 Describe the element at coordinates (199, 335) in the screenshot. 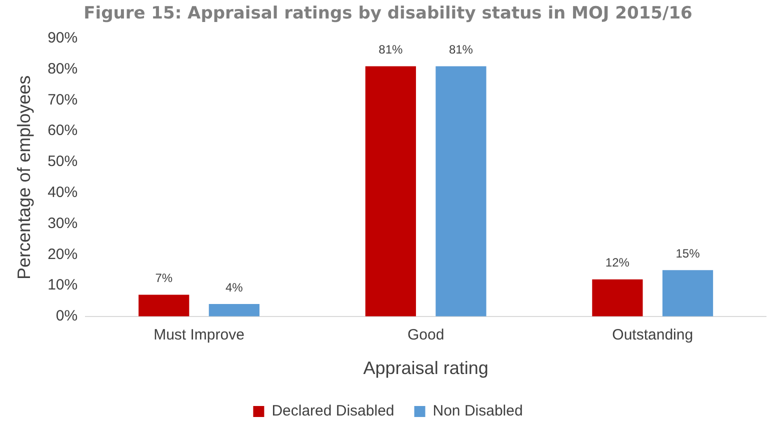

I see `x-tick-label: Must Improve` at that location.